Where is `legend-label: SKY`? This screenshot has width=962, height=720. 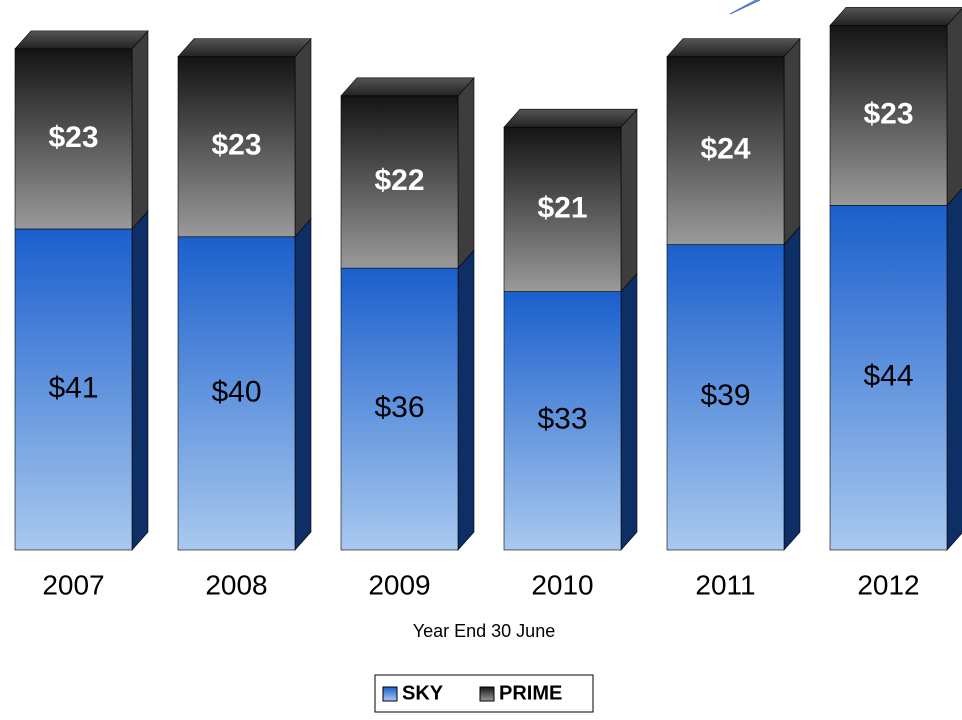
legend-label: SKY is located at coordinates (423, 693).